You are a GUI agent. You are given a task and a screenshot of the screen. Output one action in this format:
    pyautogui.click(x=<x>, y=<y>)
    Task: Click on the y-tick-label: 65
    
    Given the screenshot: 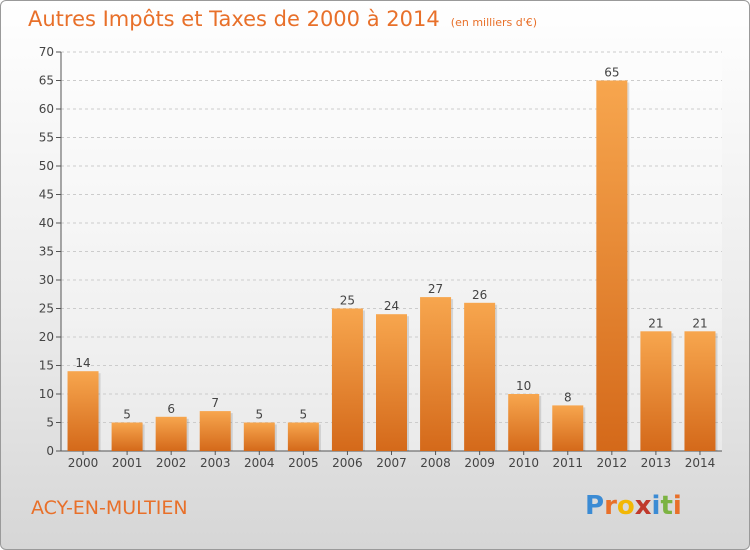 What is the action you would take?
    pyautogui.click(x=46, y=81)
    